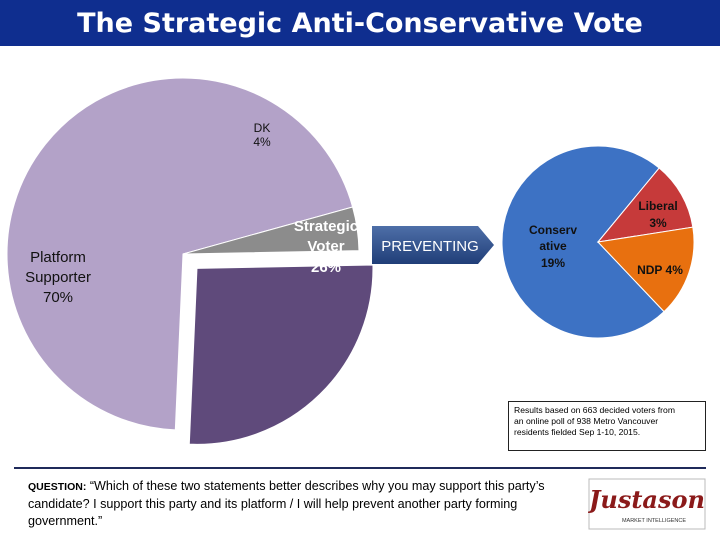  I want to click on slice-conservative, so click(583, 242).